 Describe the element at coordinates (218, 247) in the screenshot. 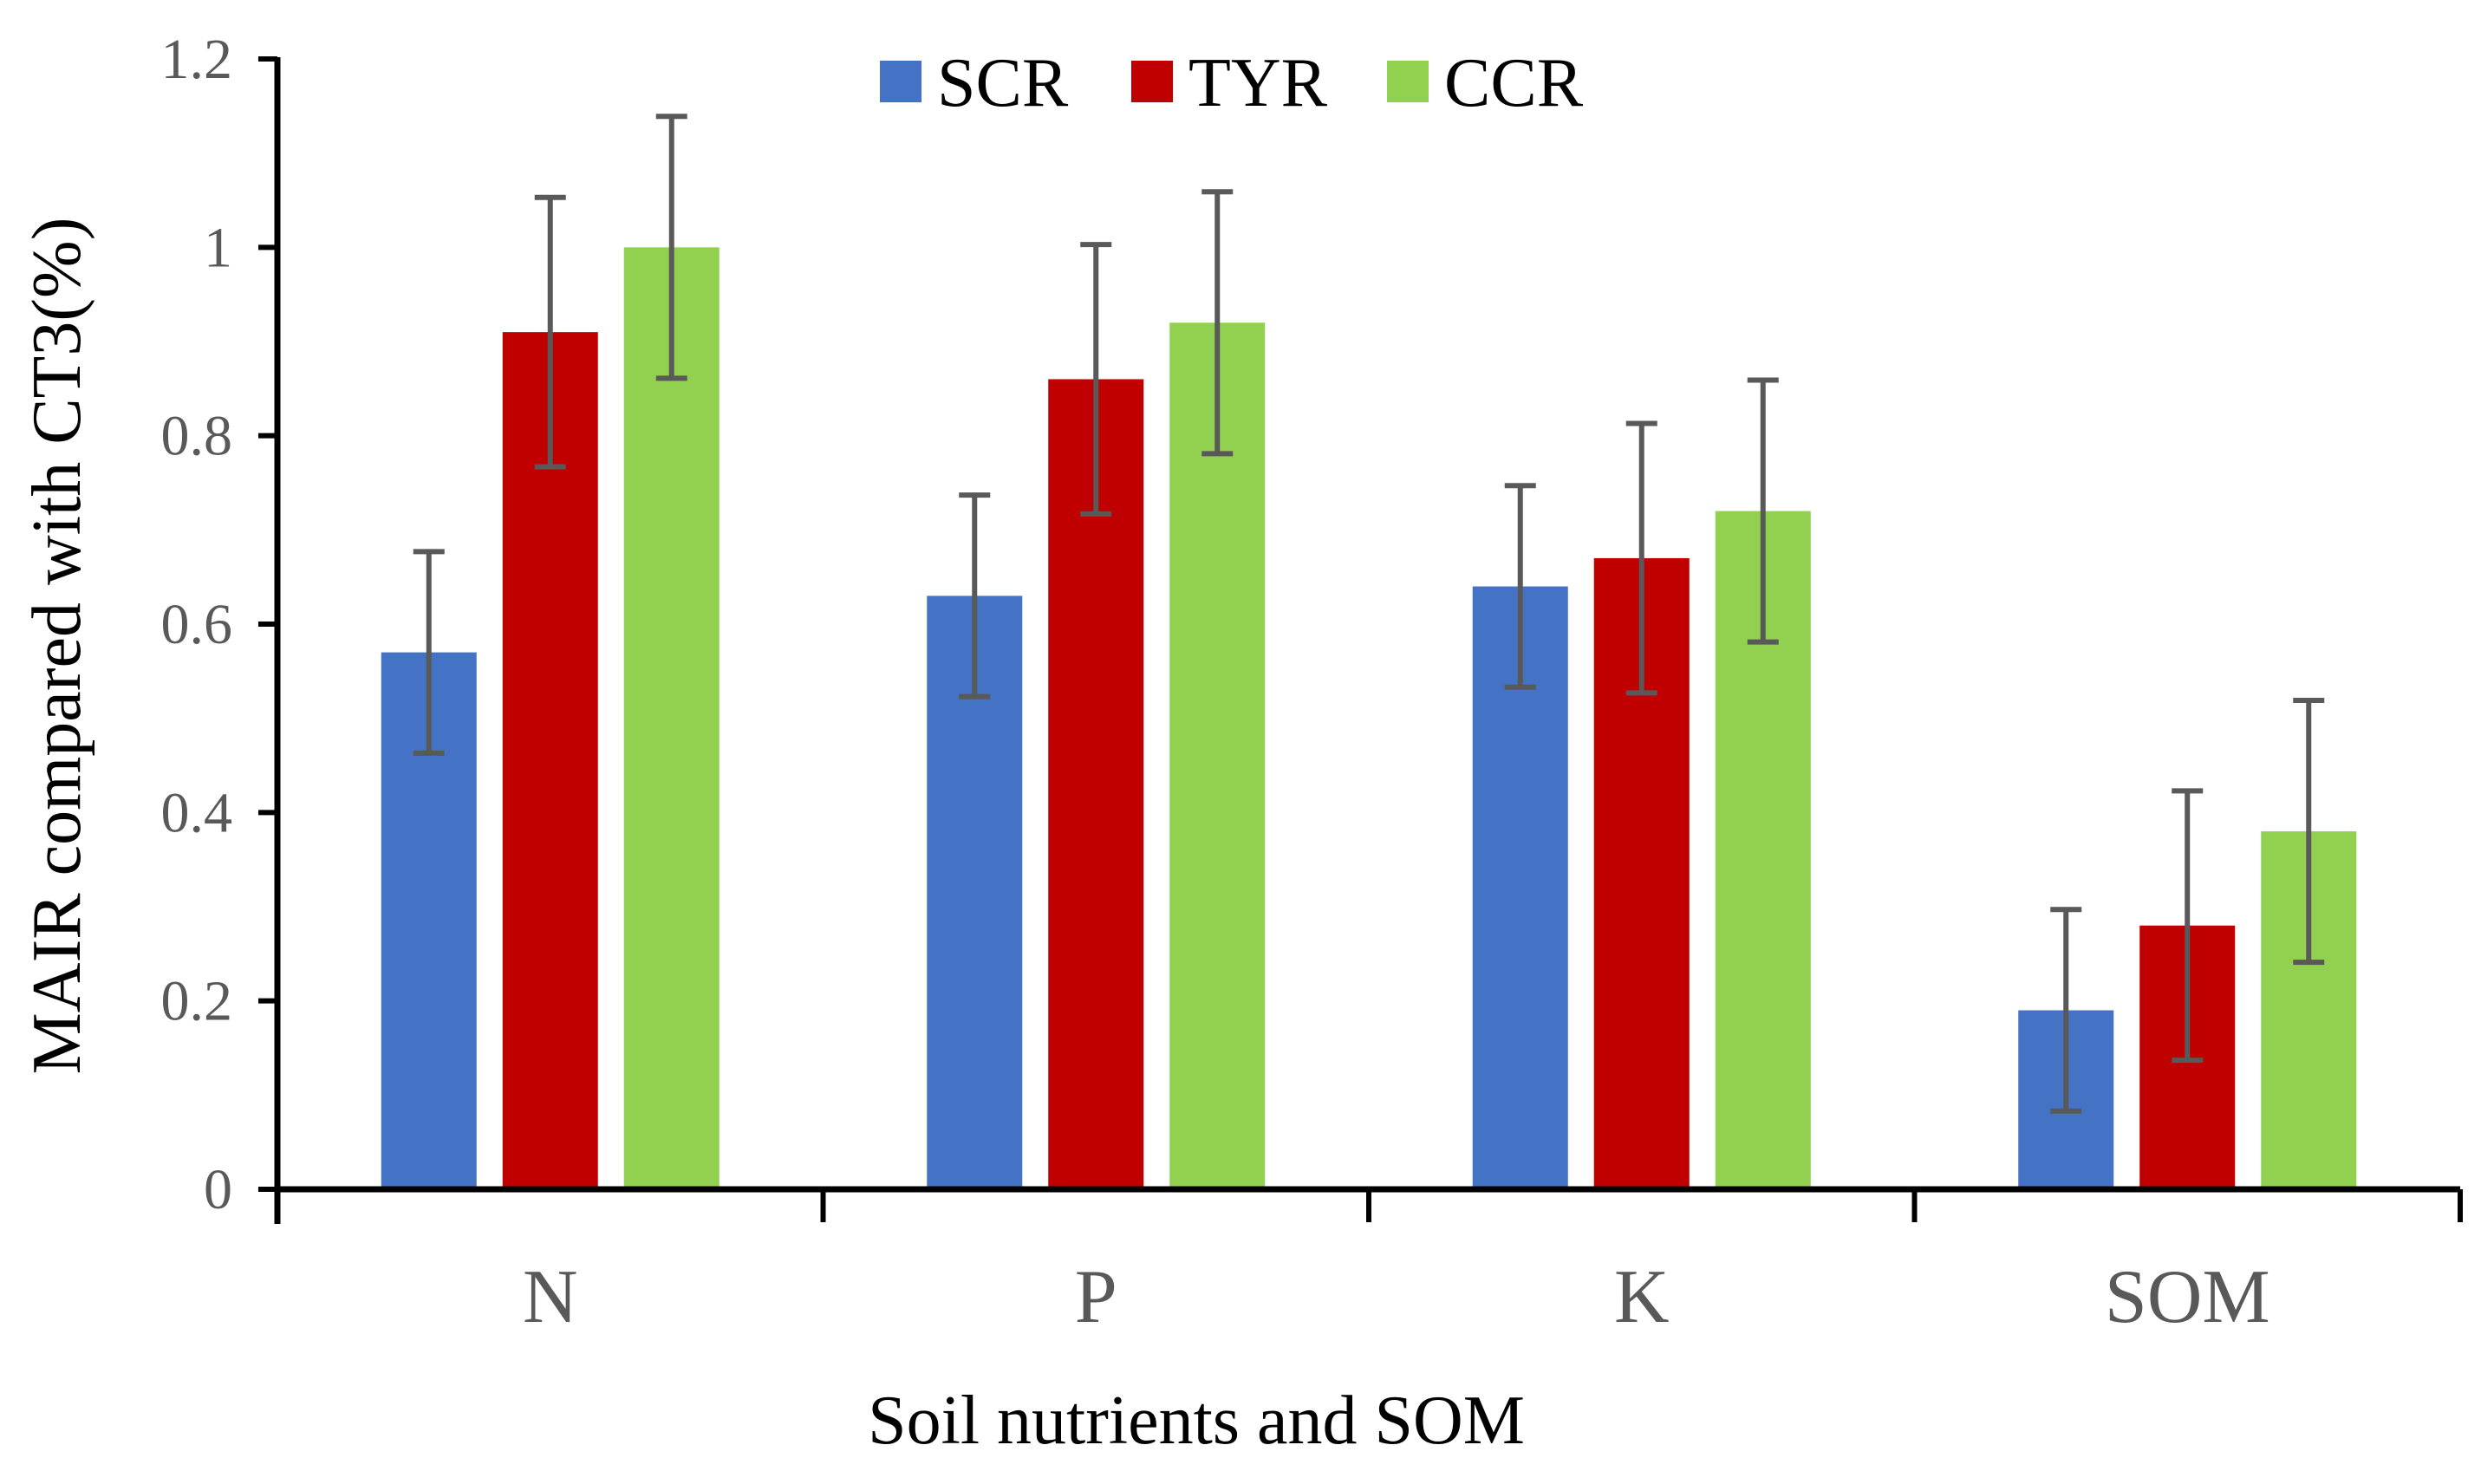

I see `y-tick-label: 1` at that location.